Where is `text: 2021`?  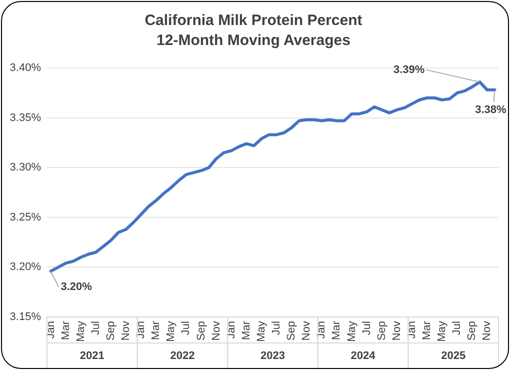 text: 2021 is located at coordinates (92, 356).